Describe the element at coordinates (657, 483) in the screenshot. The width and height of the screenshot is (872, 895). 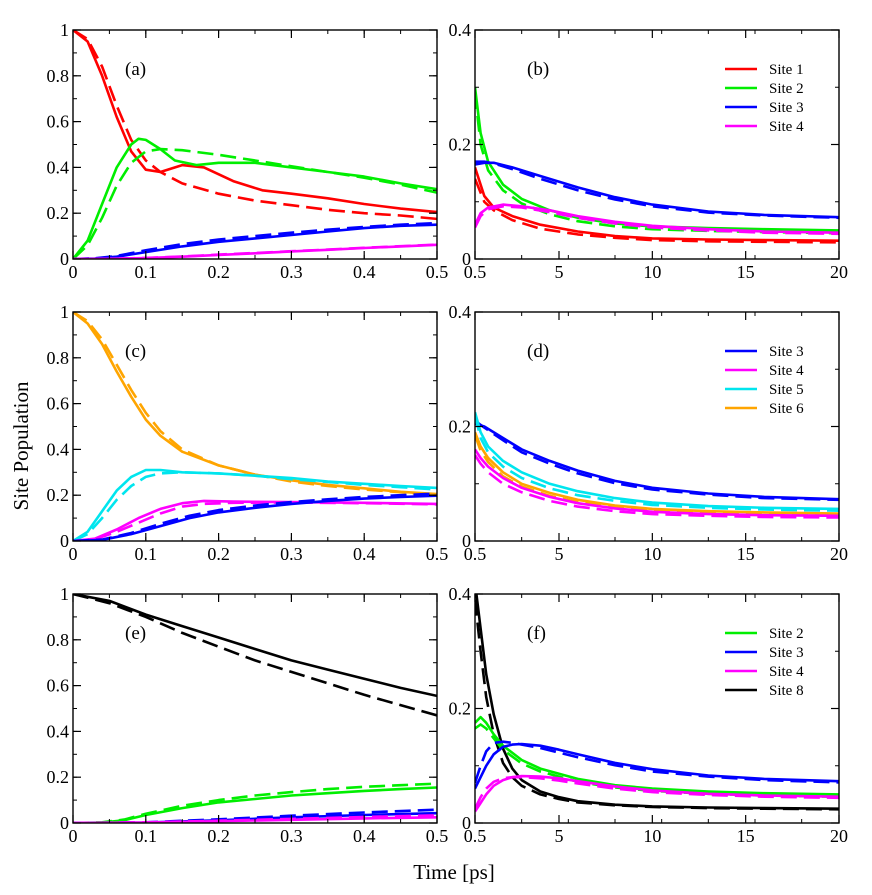
I see `series-line-site-4-solid` at that location.